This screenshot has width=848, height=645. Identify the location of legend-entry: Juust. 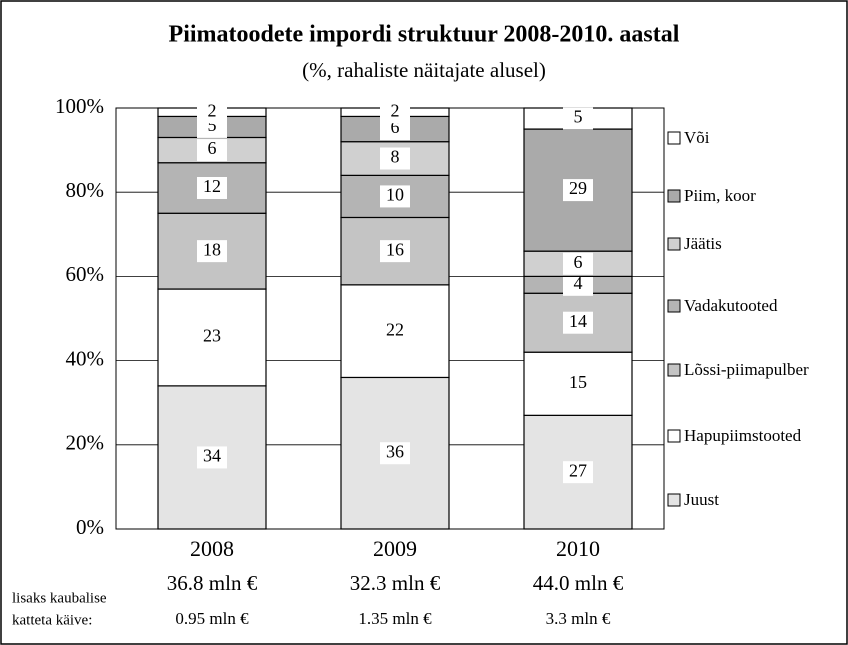
(701, 499).